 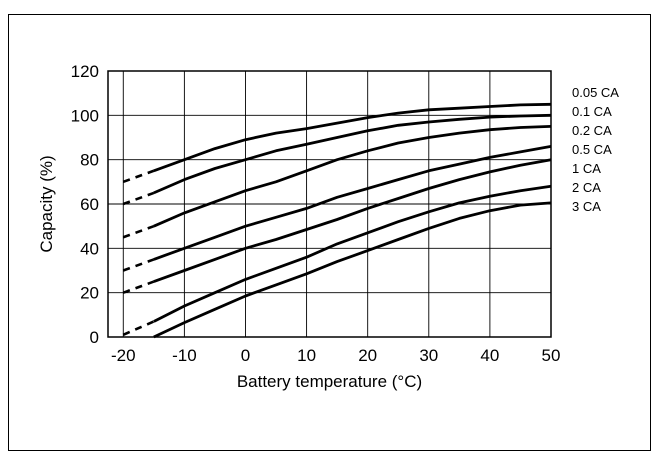 What do you see at coordinates (89, 204) in the screenshot?
I see `y-tick-label: 60` at bounding box center [89, 204].